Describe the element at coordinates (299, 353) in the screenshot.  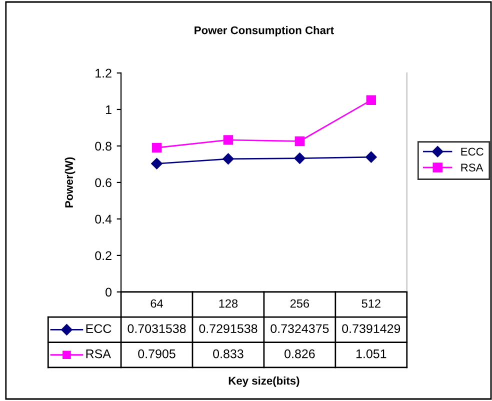
I see `data-label: 0.826` at that location.